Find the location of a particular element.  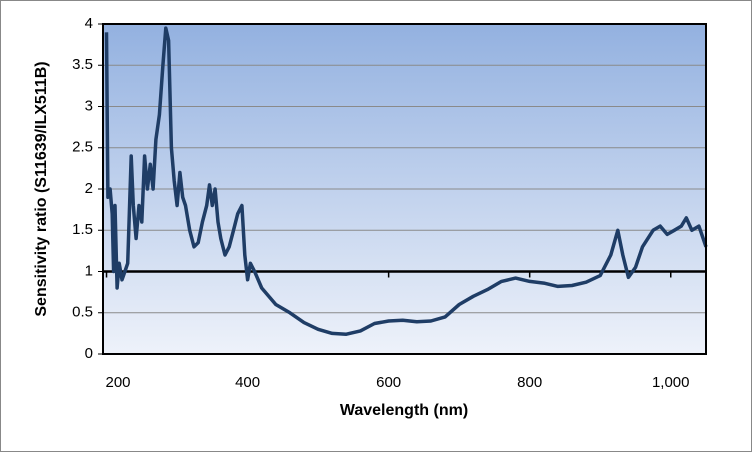

y-tick-label: 3.5 is located at coordinates (82, 64).